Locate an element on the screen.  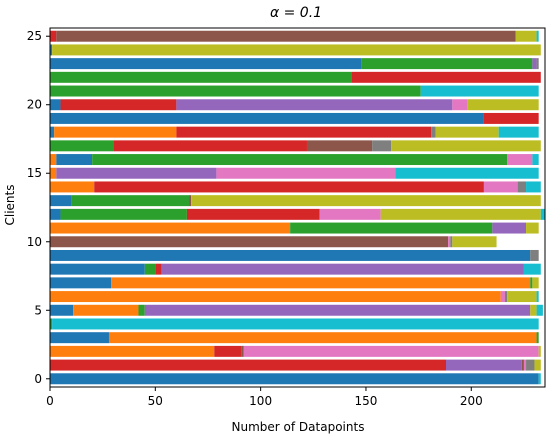
x-tick-label-50: 50 is located at coordinates (155, 401).